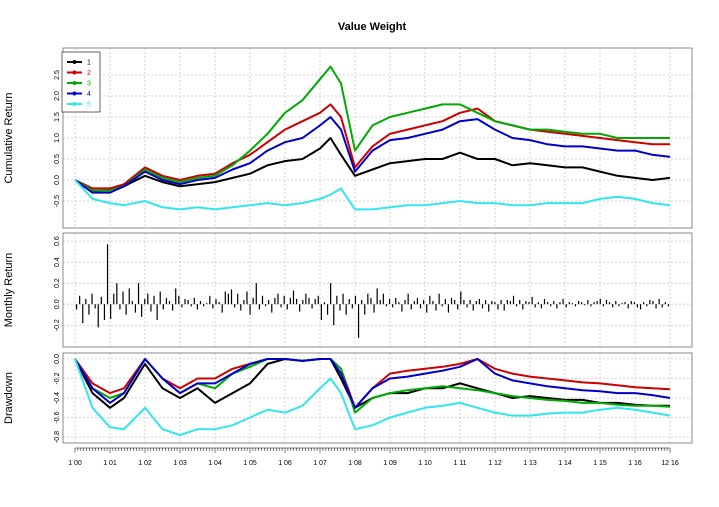 This screenshot has width=719, height=507. Describe the element at coordinates (89, 94) in the screenshot. I see `legend-label: 4` at that location.